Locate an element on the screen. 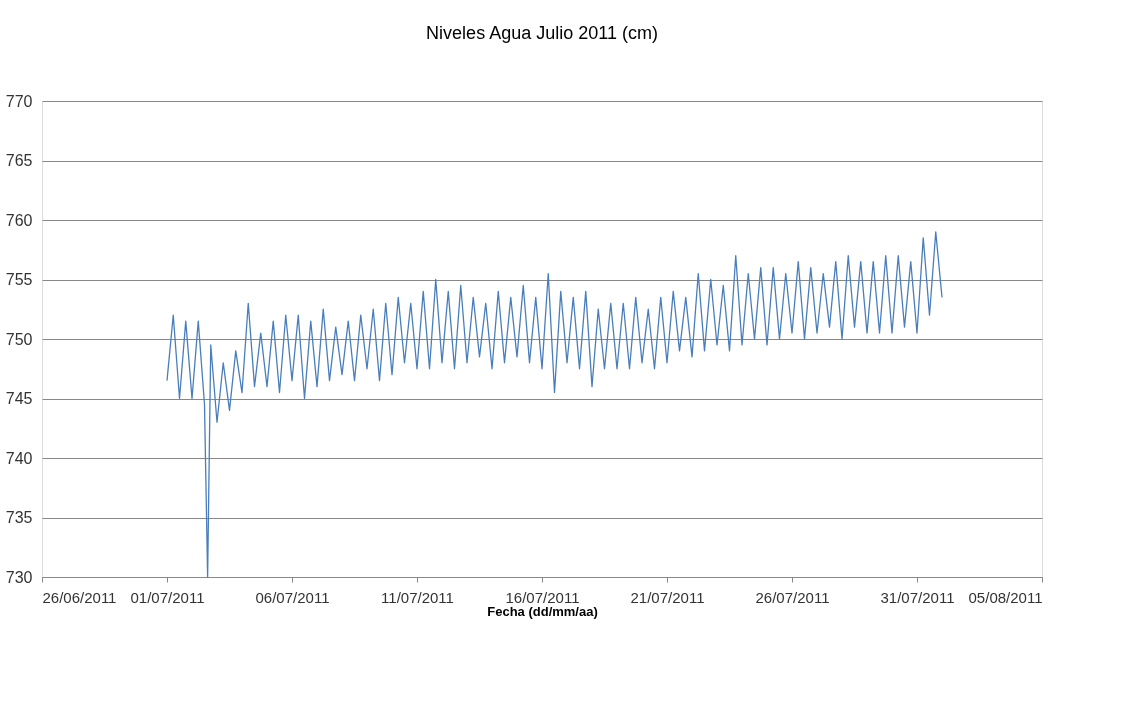  x-tick-label: 26/07/2011 is located at coordinates (792, 597).